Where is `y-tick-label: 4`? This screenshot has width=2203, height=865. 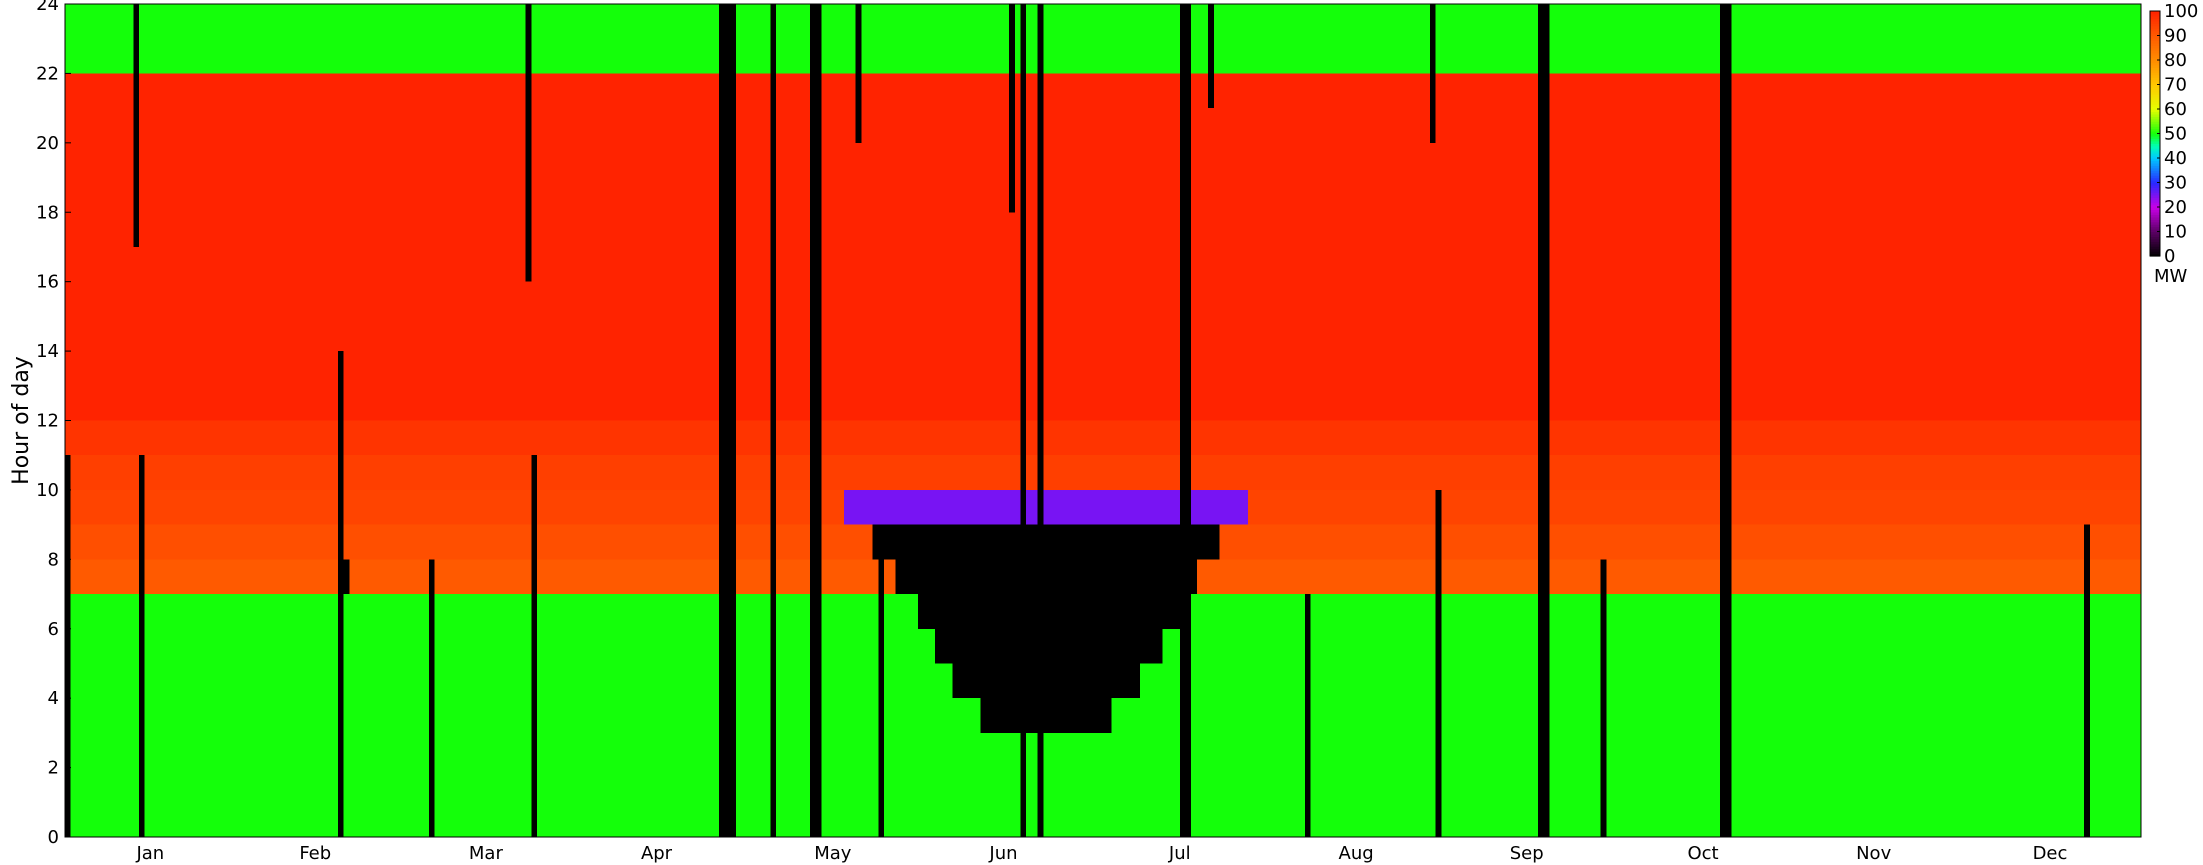
y-tick-label: 4 is located at coordinates (53, 698).